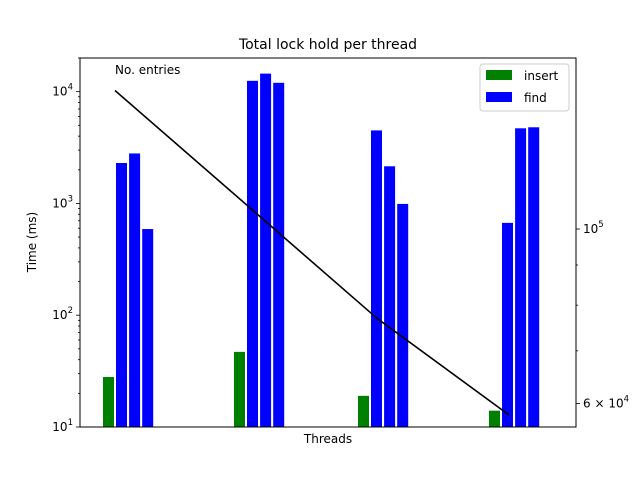 Image resolution: width=640 pixels, height=480 pixels. I want to click on legend-swatch-insert, so click(499, 75).